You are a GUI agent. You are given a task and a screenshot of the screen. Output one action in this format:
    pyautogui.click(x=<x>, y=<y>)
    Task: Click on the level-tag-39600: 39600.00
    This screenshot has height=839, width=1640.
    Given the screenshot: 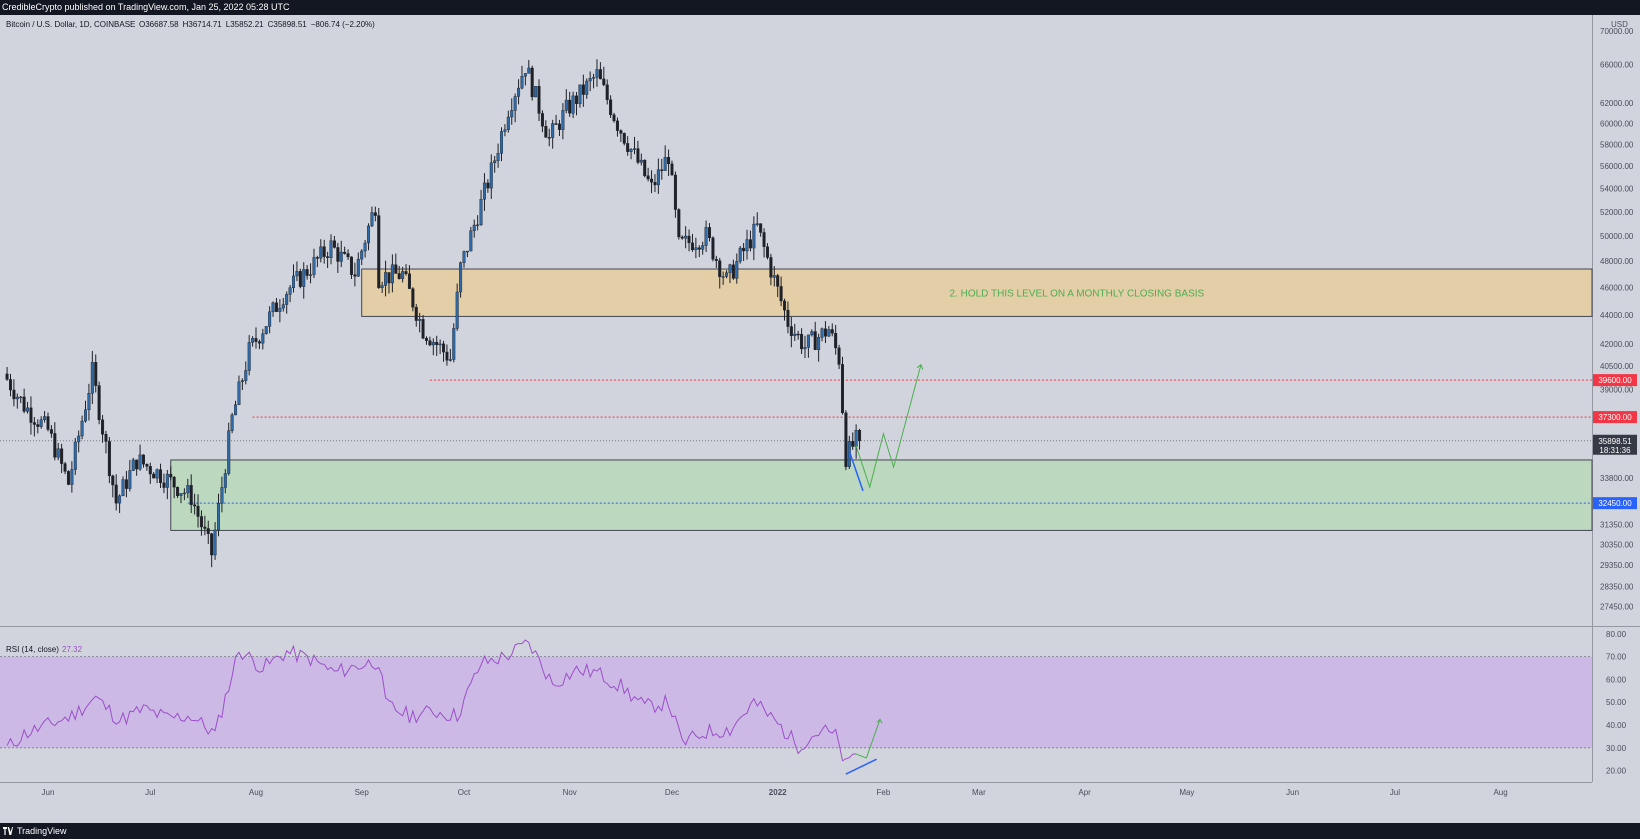 What is the action you would take?
    pyautogui.click(x=1615, y=380)
    